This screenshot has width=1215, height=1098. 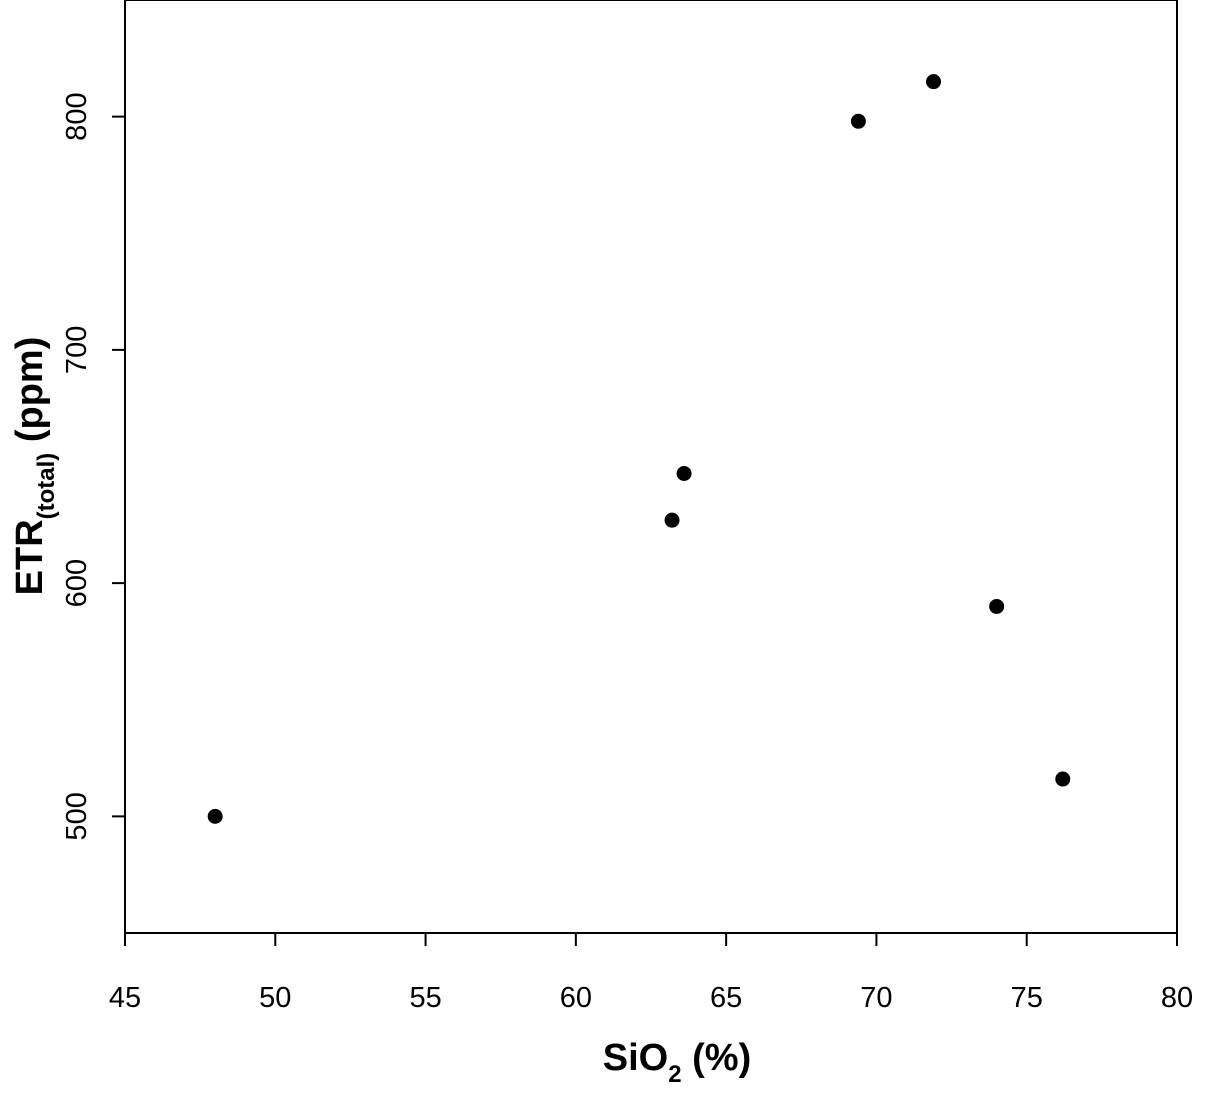 I want to click on y-axis-title-sub: (total), so click(x=46, y=486).